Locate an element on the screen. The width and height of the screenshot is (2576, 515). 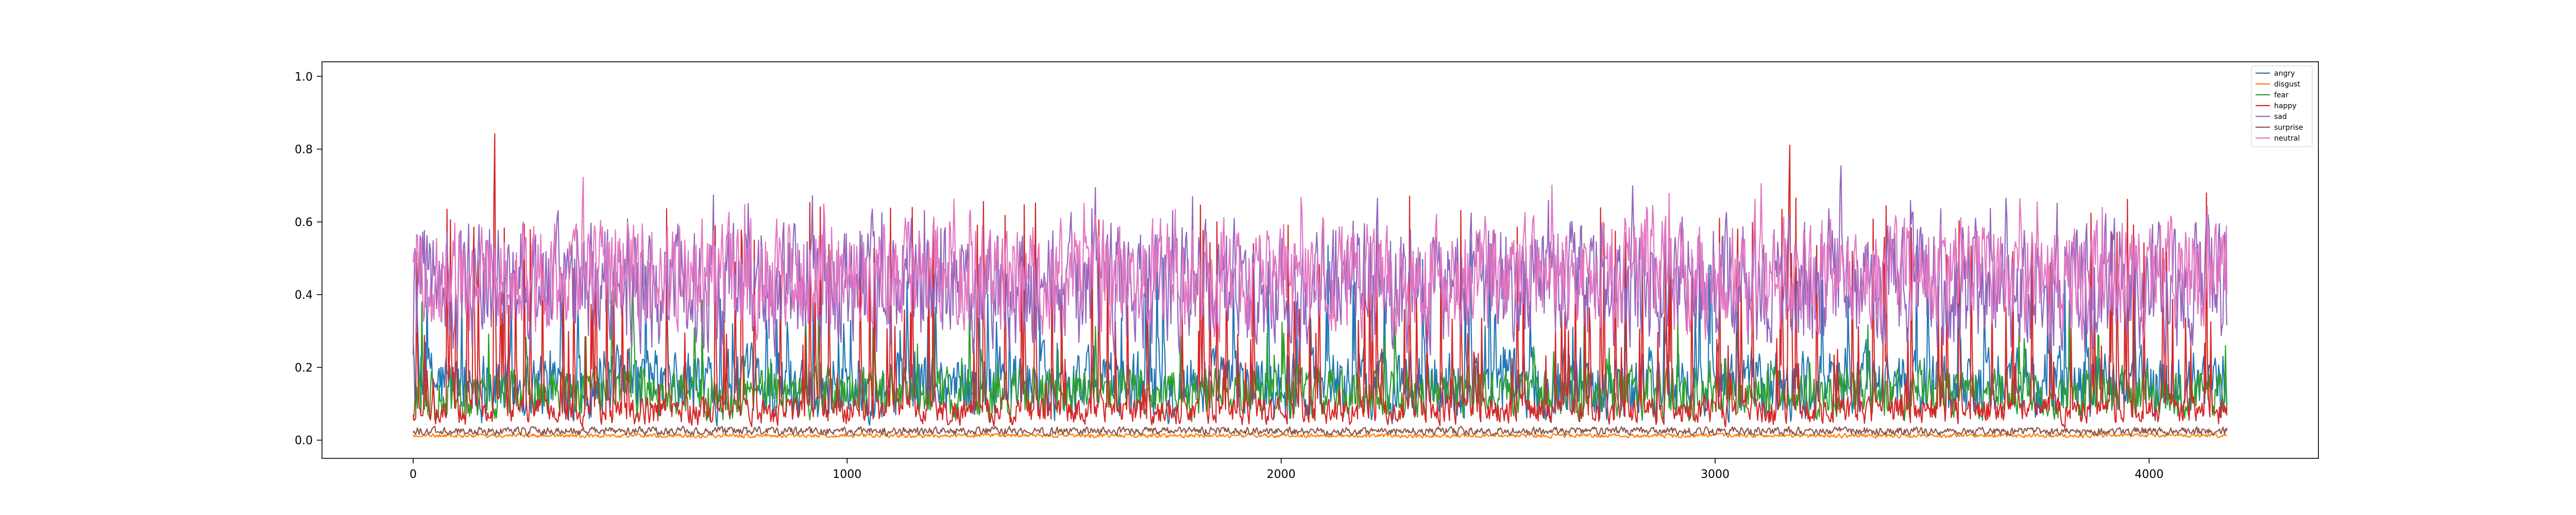
legend: angry disgust fear happy sad surprise neutral is located at coordinates (2282, 106).